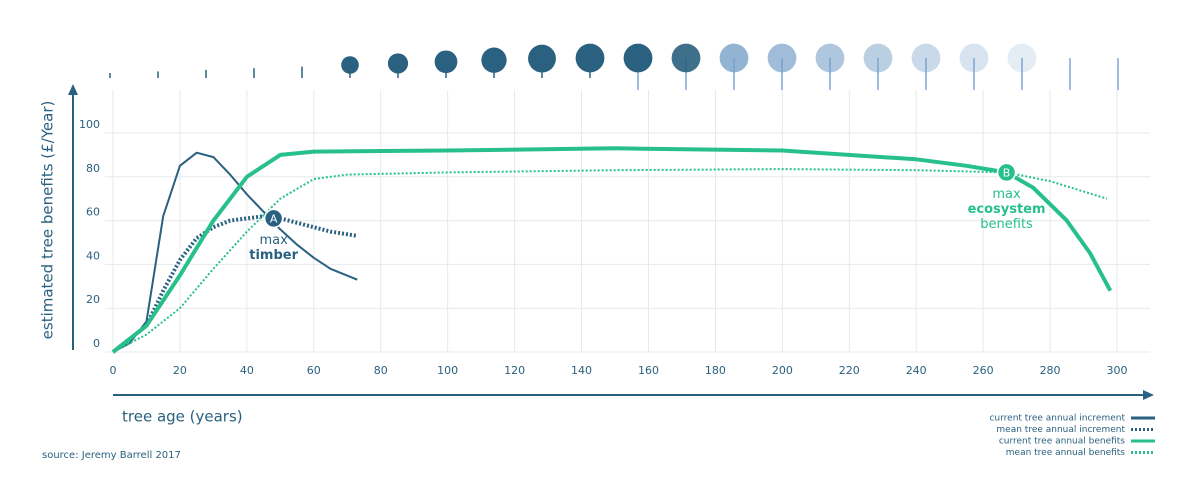  Describe the element at coordinates (273, 255) in the screenshot. I see `annotation-text: timber` at that location.